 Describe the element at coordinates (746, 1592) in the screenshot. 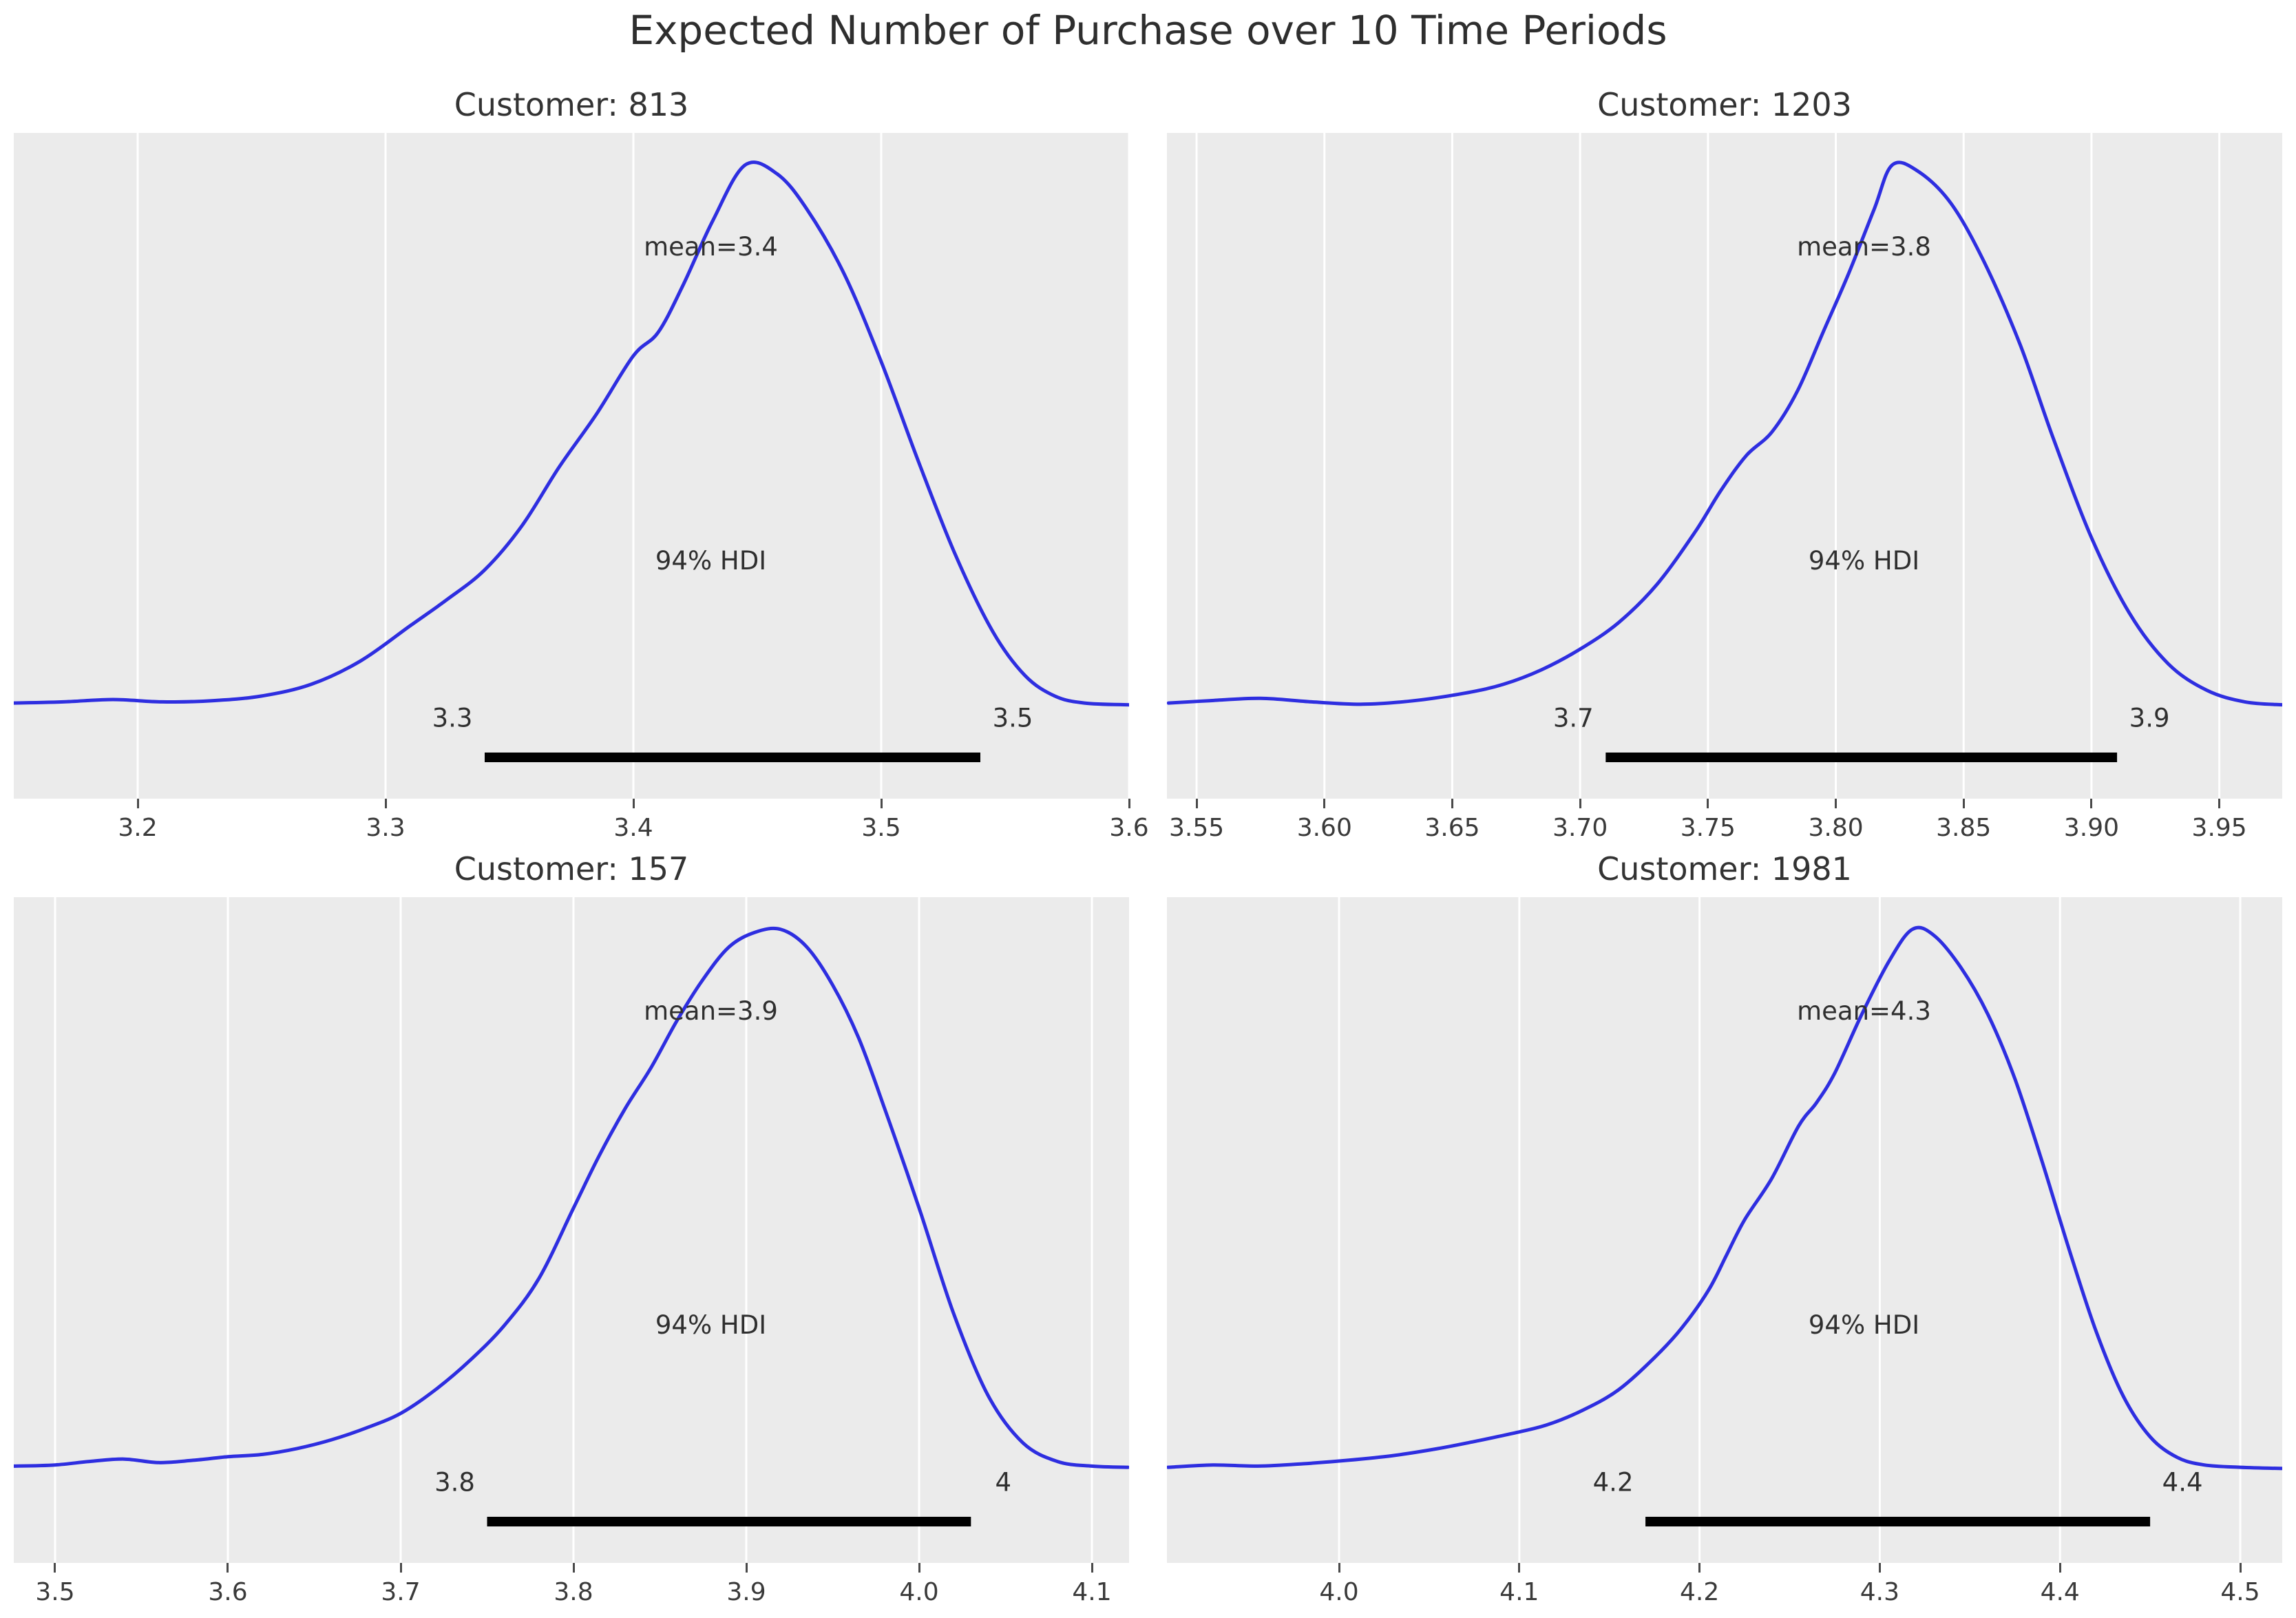

I see `x-tick-label: 3.9` at that location.